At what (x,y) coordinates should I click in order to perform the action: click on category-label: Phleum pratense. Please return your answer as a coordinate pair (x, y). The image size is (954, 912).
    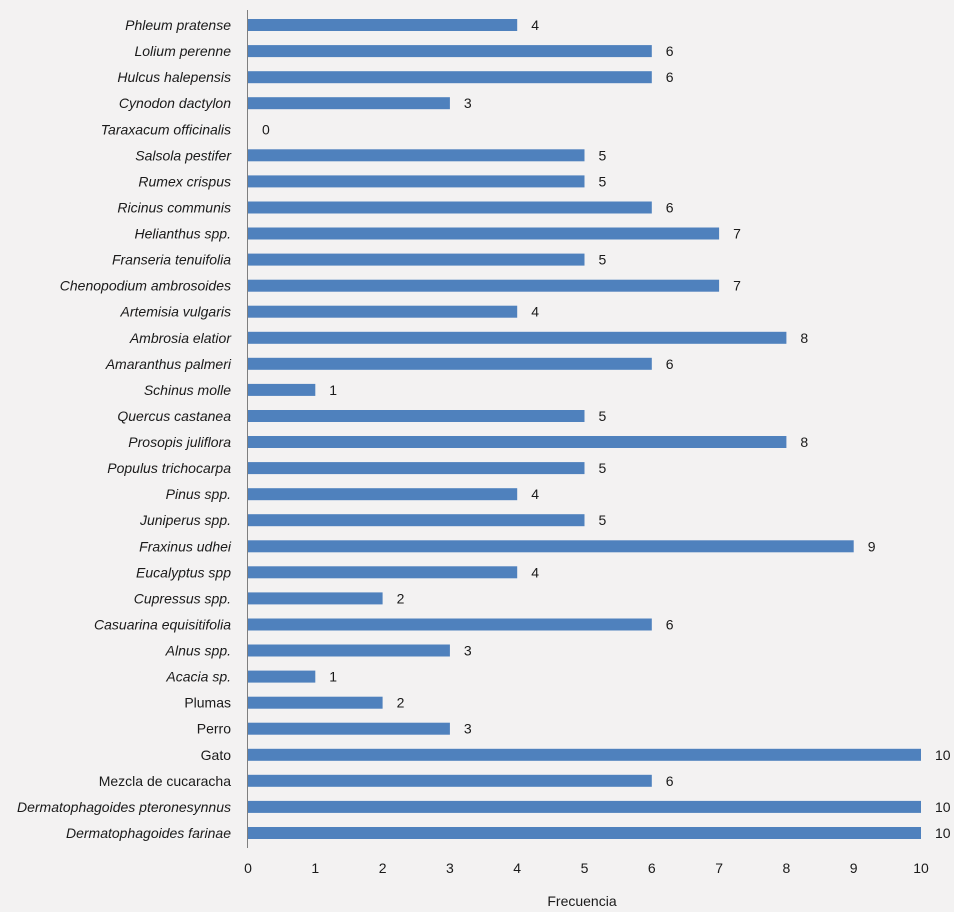
    Looking at the image, I should click on (178, 25).